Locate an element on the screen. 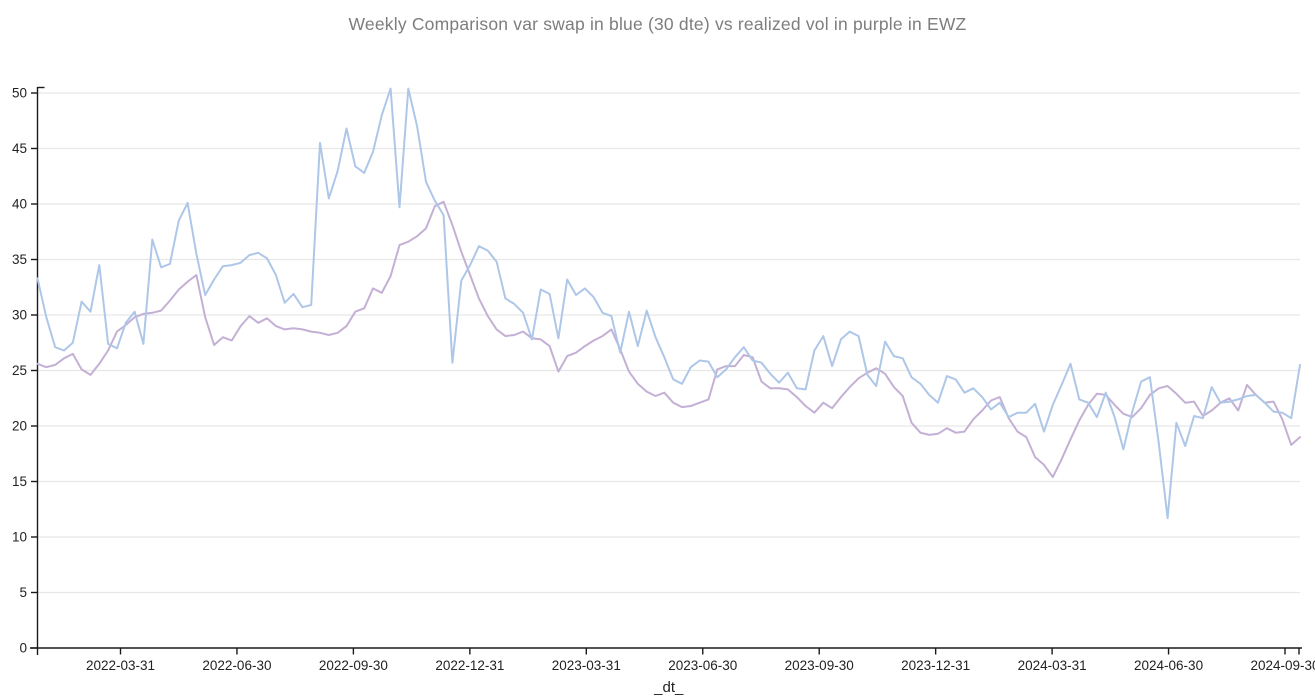 This screenshot has height=700, width=1315. y-tick-label: 10 is located at coordinates (19, 537).